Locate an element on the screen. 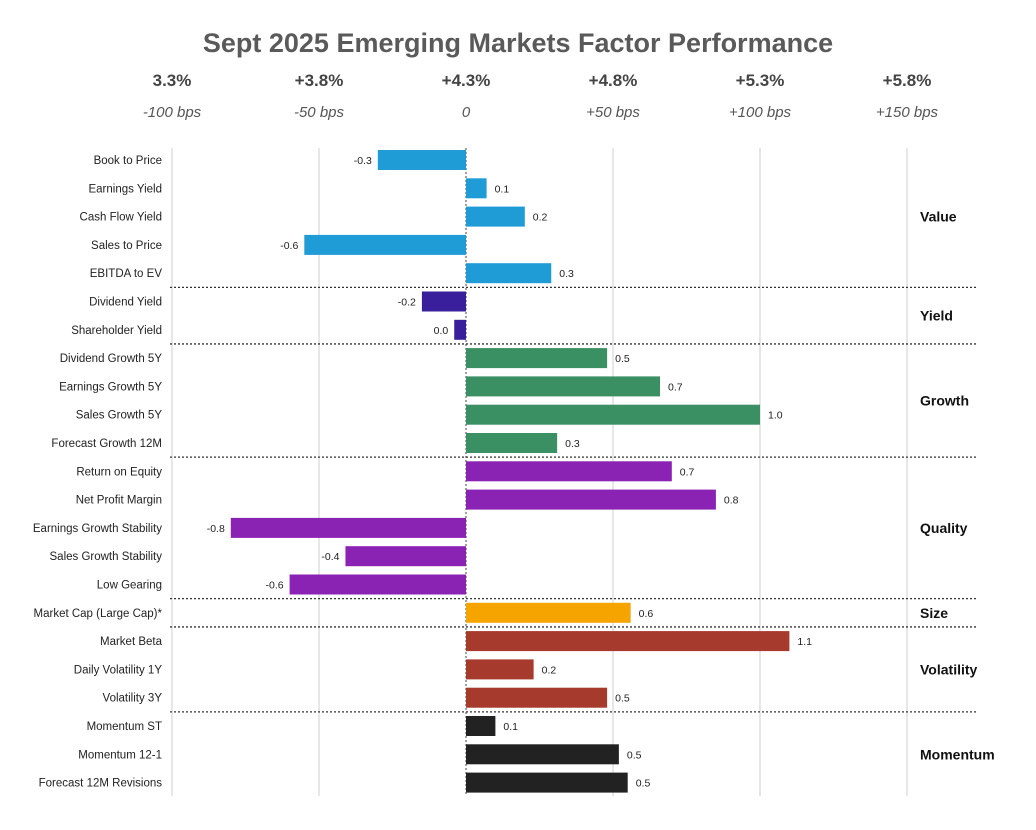  category-label: Market Cap (Large Cap)* is located at coordinates (98, 614).